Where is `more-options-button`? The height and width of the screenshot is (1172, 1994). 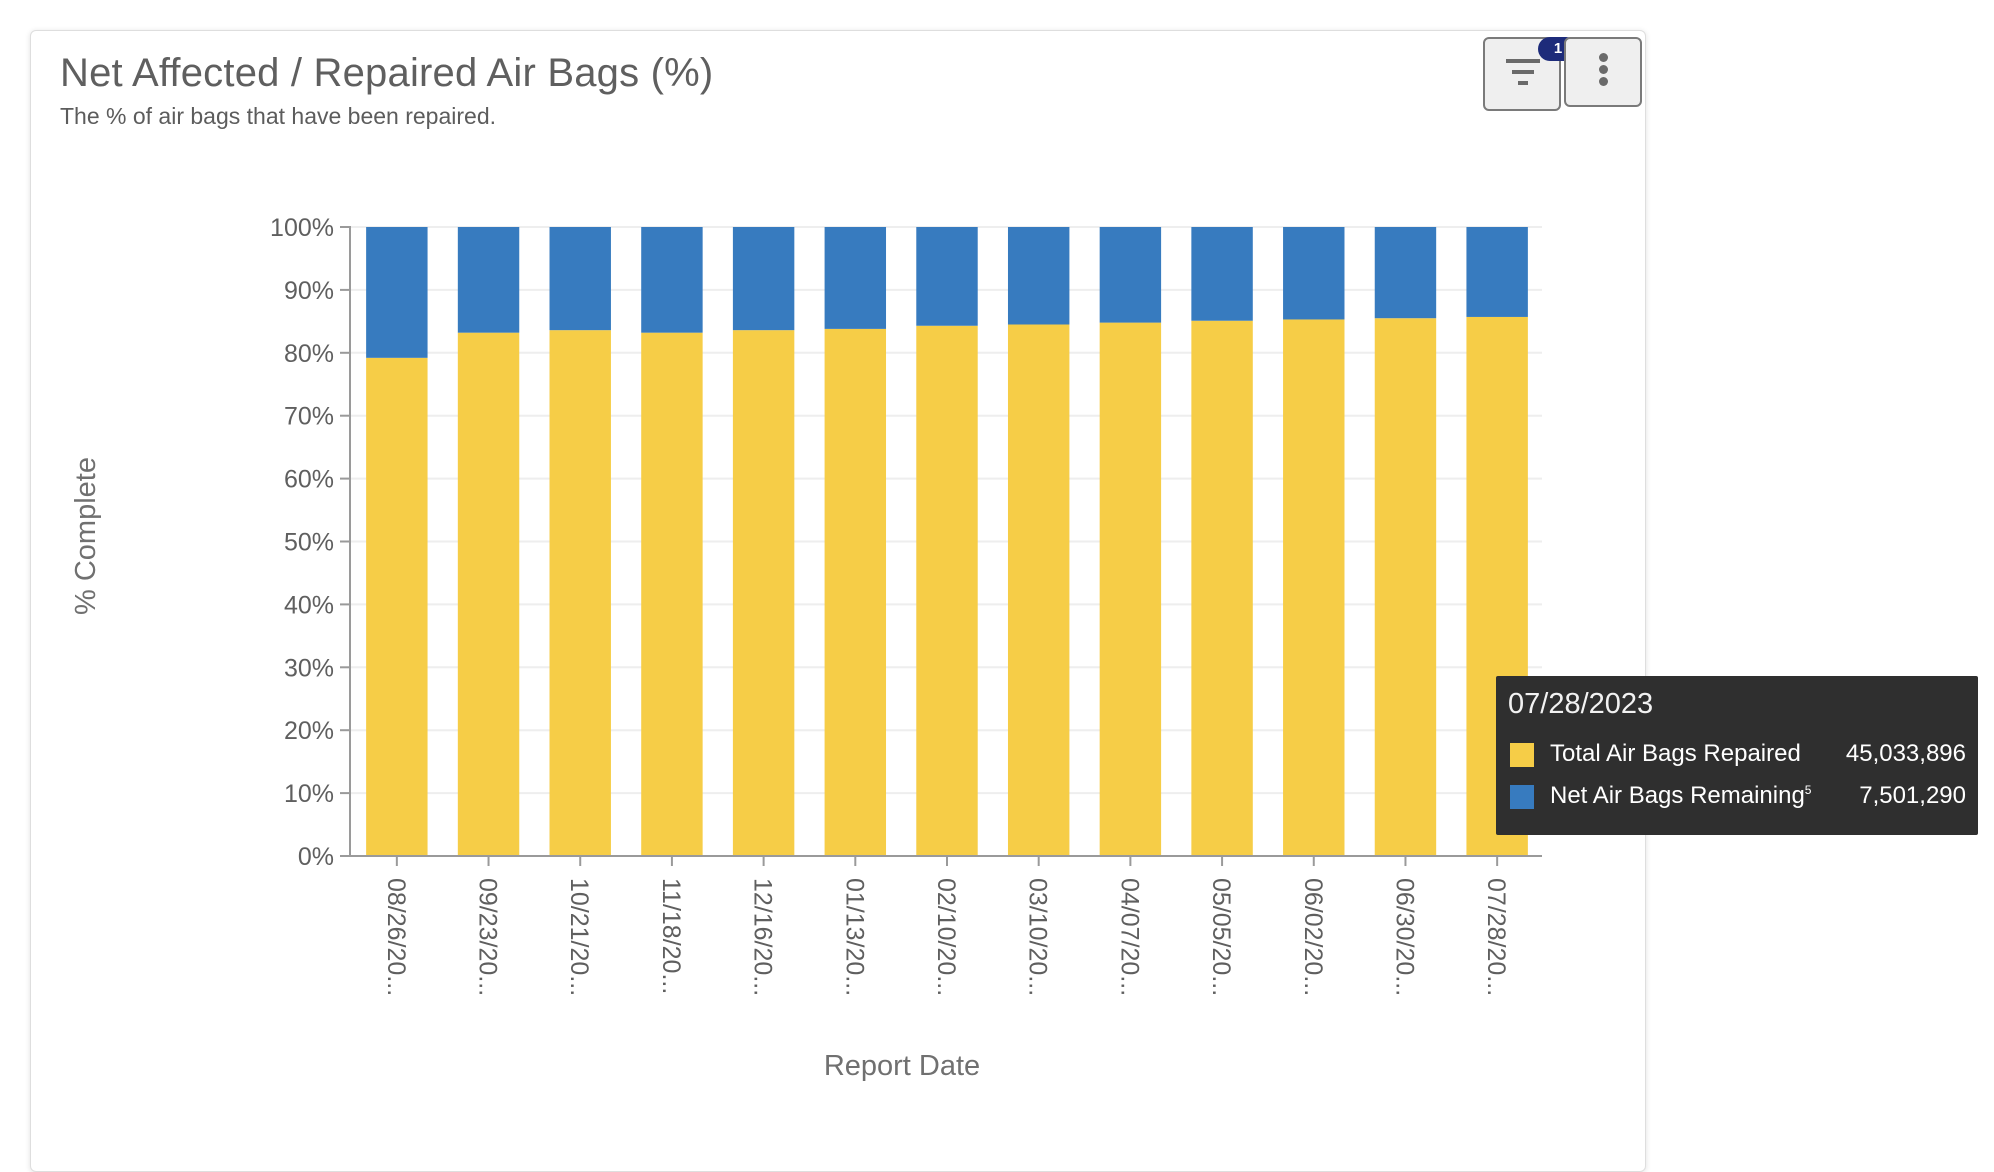 more-options-button is located at coordinates (1603, 72).